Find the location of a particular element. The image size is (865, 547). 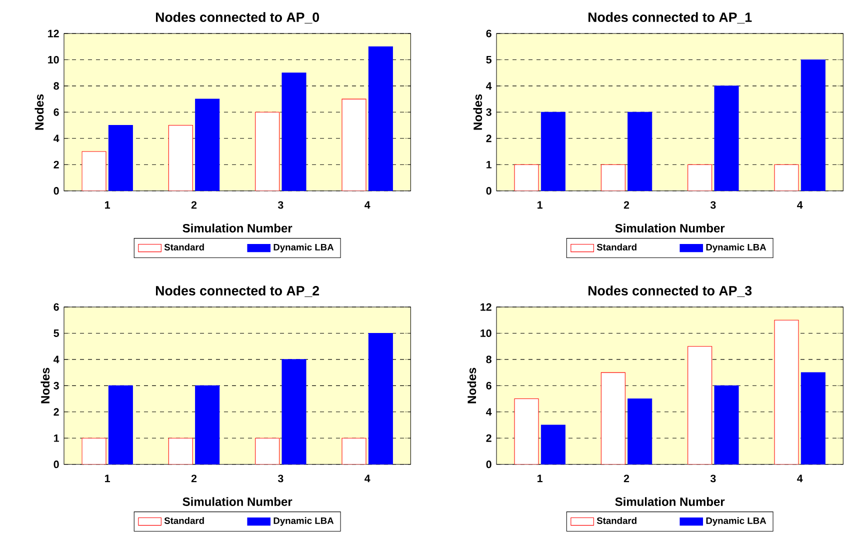

chart-title: Nodes connected to AP_2 is located at coordinates (238, 291).